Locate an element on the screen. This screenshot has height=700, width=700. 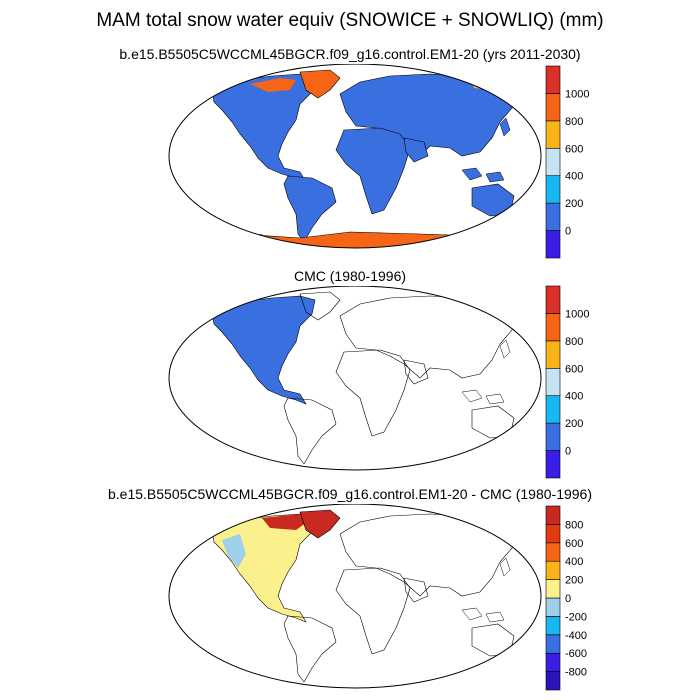
panel-3-map is located at coordinates (355, 596).